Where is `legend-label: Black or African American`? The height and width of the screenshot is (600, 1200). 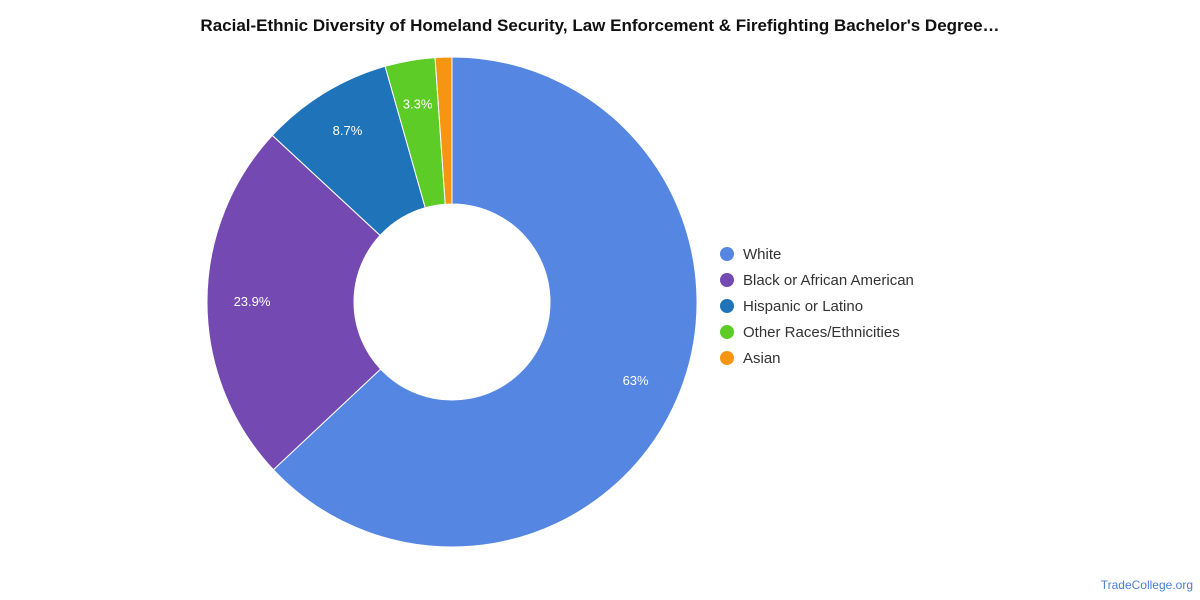 legend-label: Black or African American is located at coordinates (828, 280).